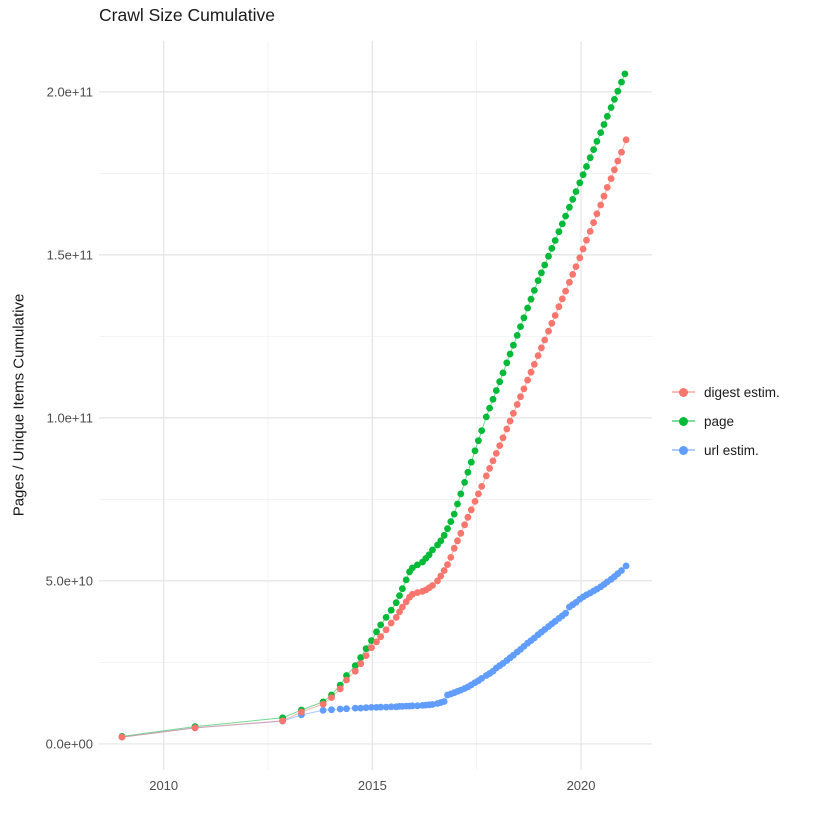 This screenshot has height=832, width=826. I want to click on y-tick-label: 2.0e+11, so click(70, 91).